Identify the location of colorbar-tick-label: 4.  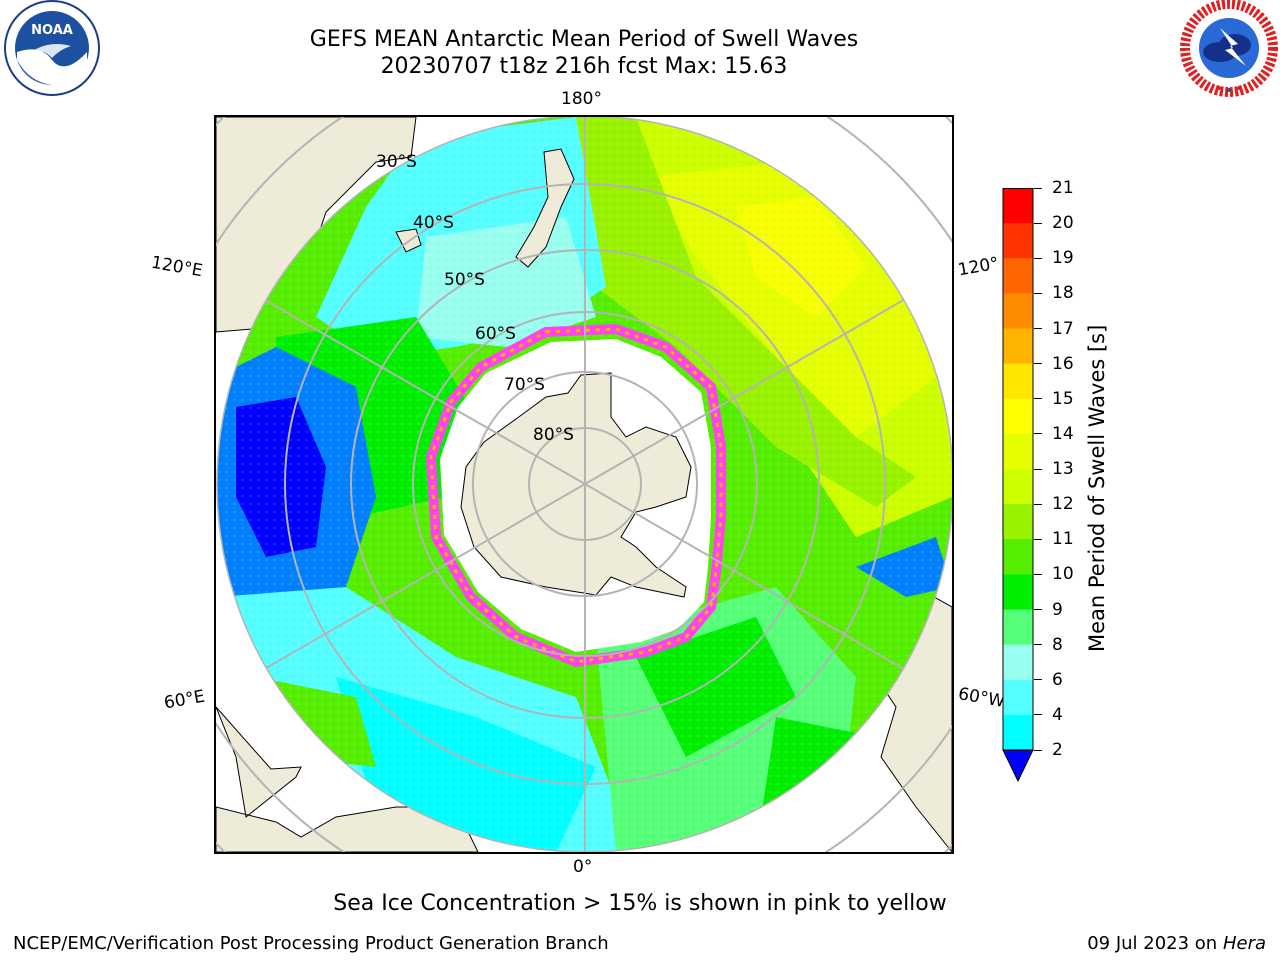
(1048, 715).